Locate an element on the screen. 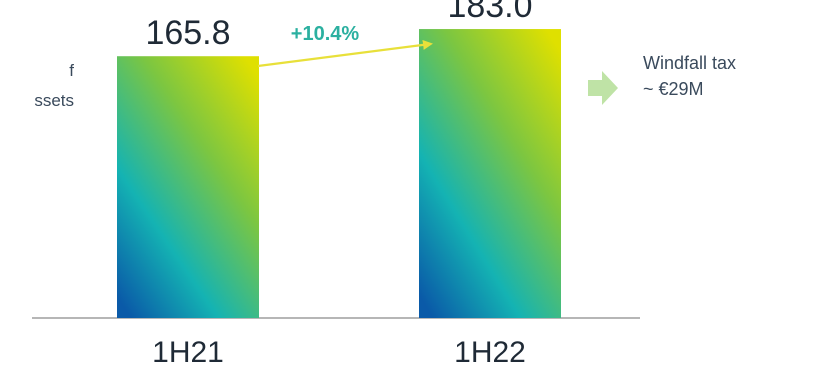  growth-arrow is located at coordinates (345, 53).